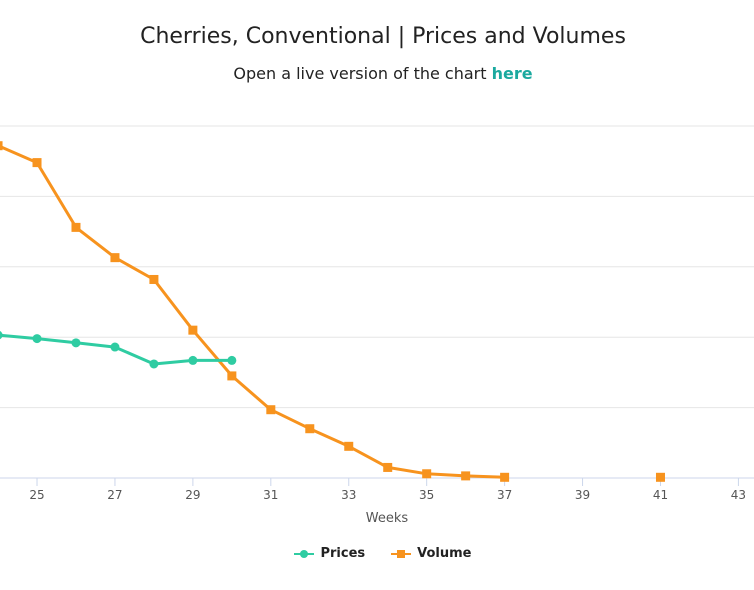 The width and height of the screenshot is (754, 590). What do you see at coordinates (343, 553) in the screenshot?
I see `legend-label-prices: Prices` at bounding box center [343, 553].